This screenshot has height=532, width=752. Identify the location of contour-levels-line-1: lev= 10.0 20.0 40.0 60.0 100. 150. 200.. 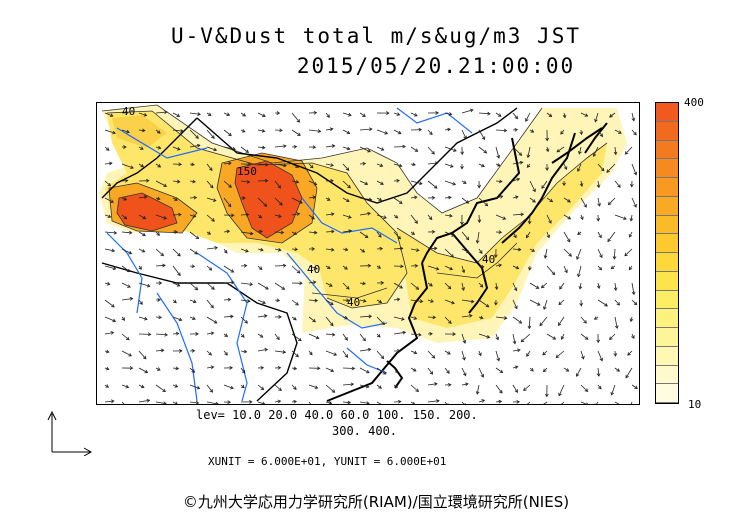
(337, 415).